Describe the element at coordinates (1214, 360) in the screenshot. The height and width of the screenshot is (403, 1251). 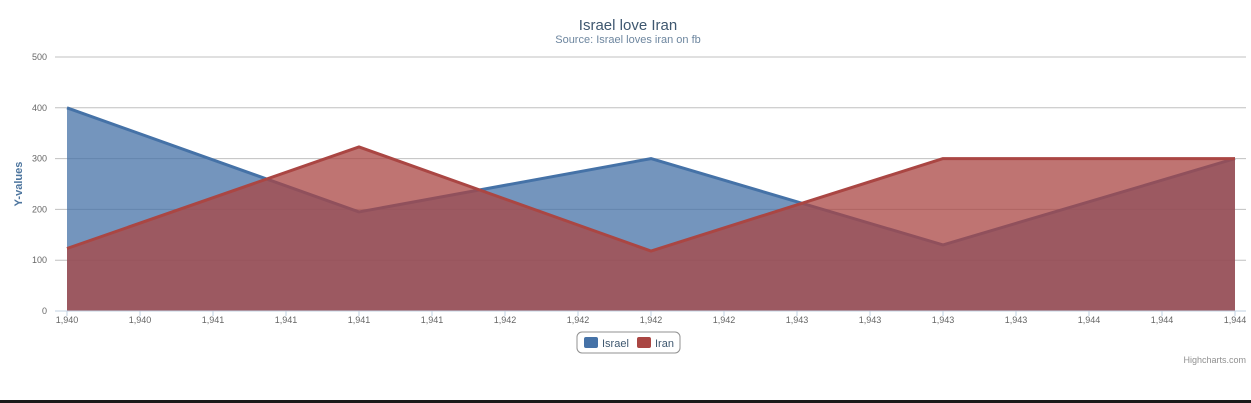
I see `credits-link: Highcharts.com` at that location.